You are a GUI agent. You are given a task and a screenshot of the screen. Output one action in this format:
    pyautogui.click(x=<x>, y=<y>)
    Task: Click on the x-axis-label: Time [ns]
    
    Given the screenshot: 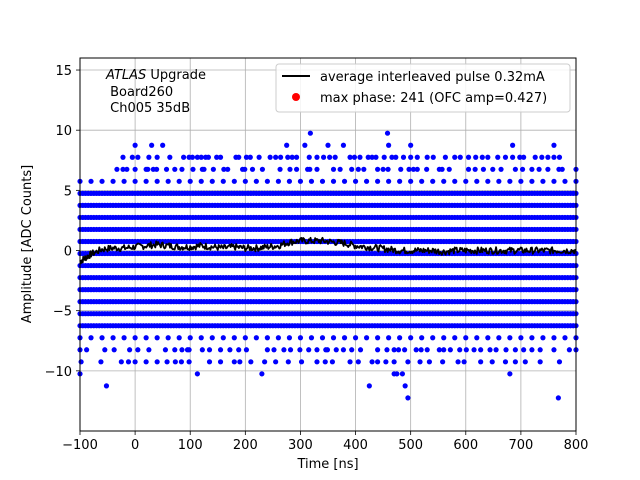 What is the action you would take?
    pyautogui.click(x=327, y=464)
    